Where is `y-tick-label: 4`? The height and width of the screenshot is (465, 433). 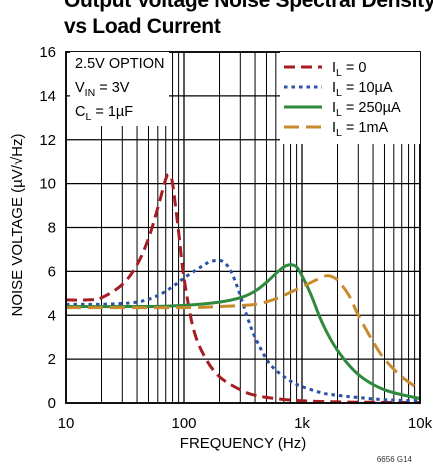
y-tick-label: 4 is located at coordinates (52, 315).